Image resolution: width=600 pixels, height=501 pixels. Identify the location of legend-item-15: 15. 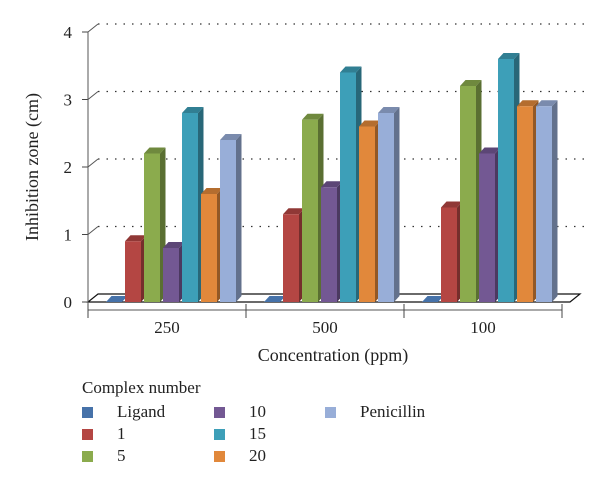
(240, 434).